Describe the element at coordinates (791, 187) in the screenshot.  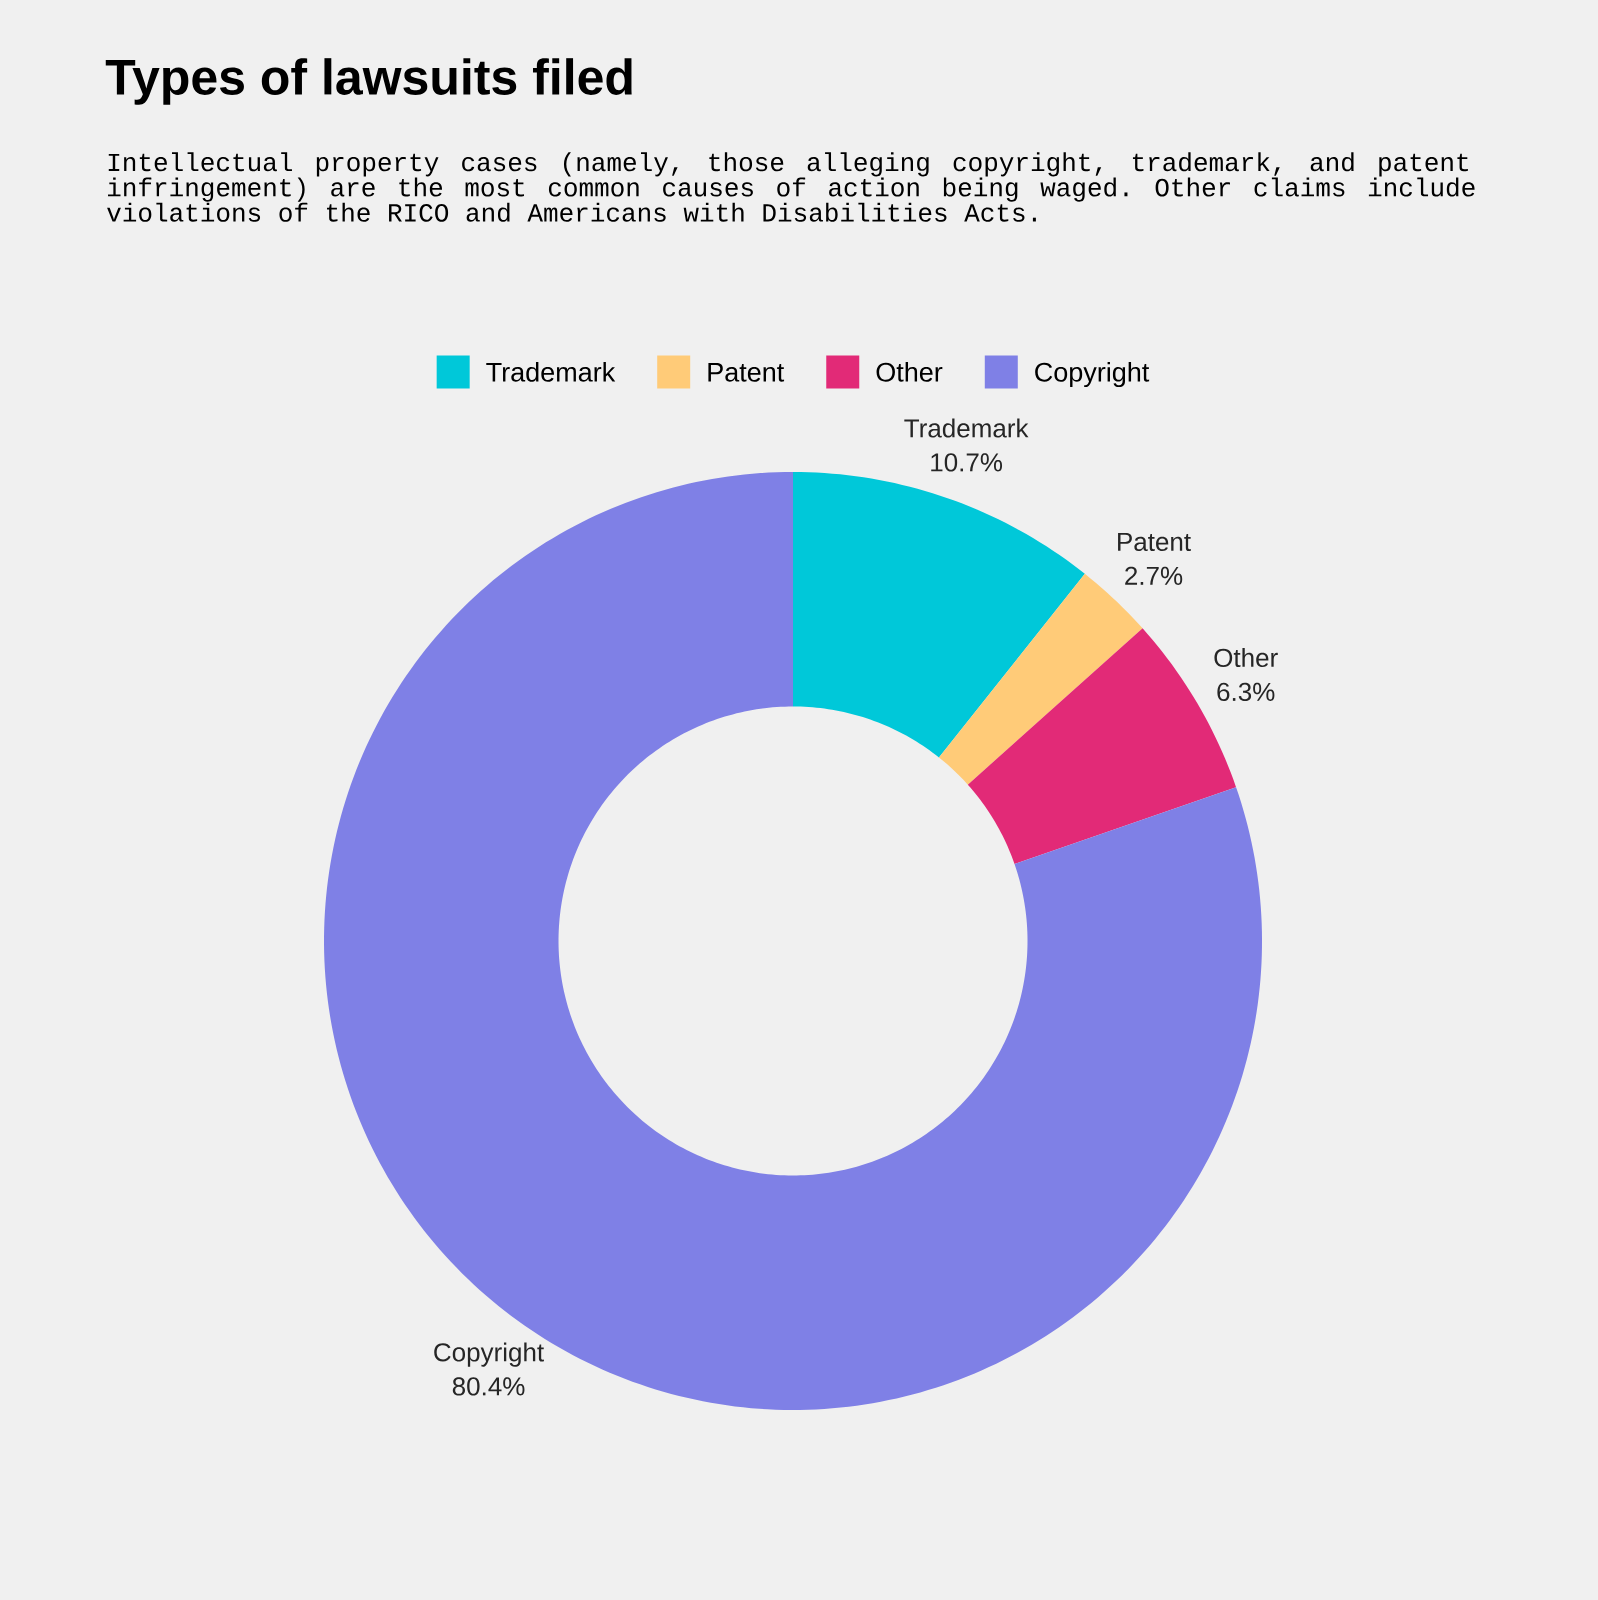
I see `chart-subtitle: Intellectual property cases (namely, those alleging copyright, trademark, and patent infringement) are the most common causes of action being waged. Other claims include violations of the RICO and Americans with Disabilities Acts.` at that location.